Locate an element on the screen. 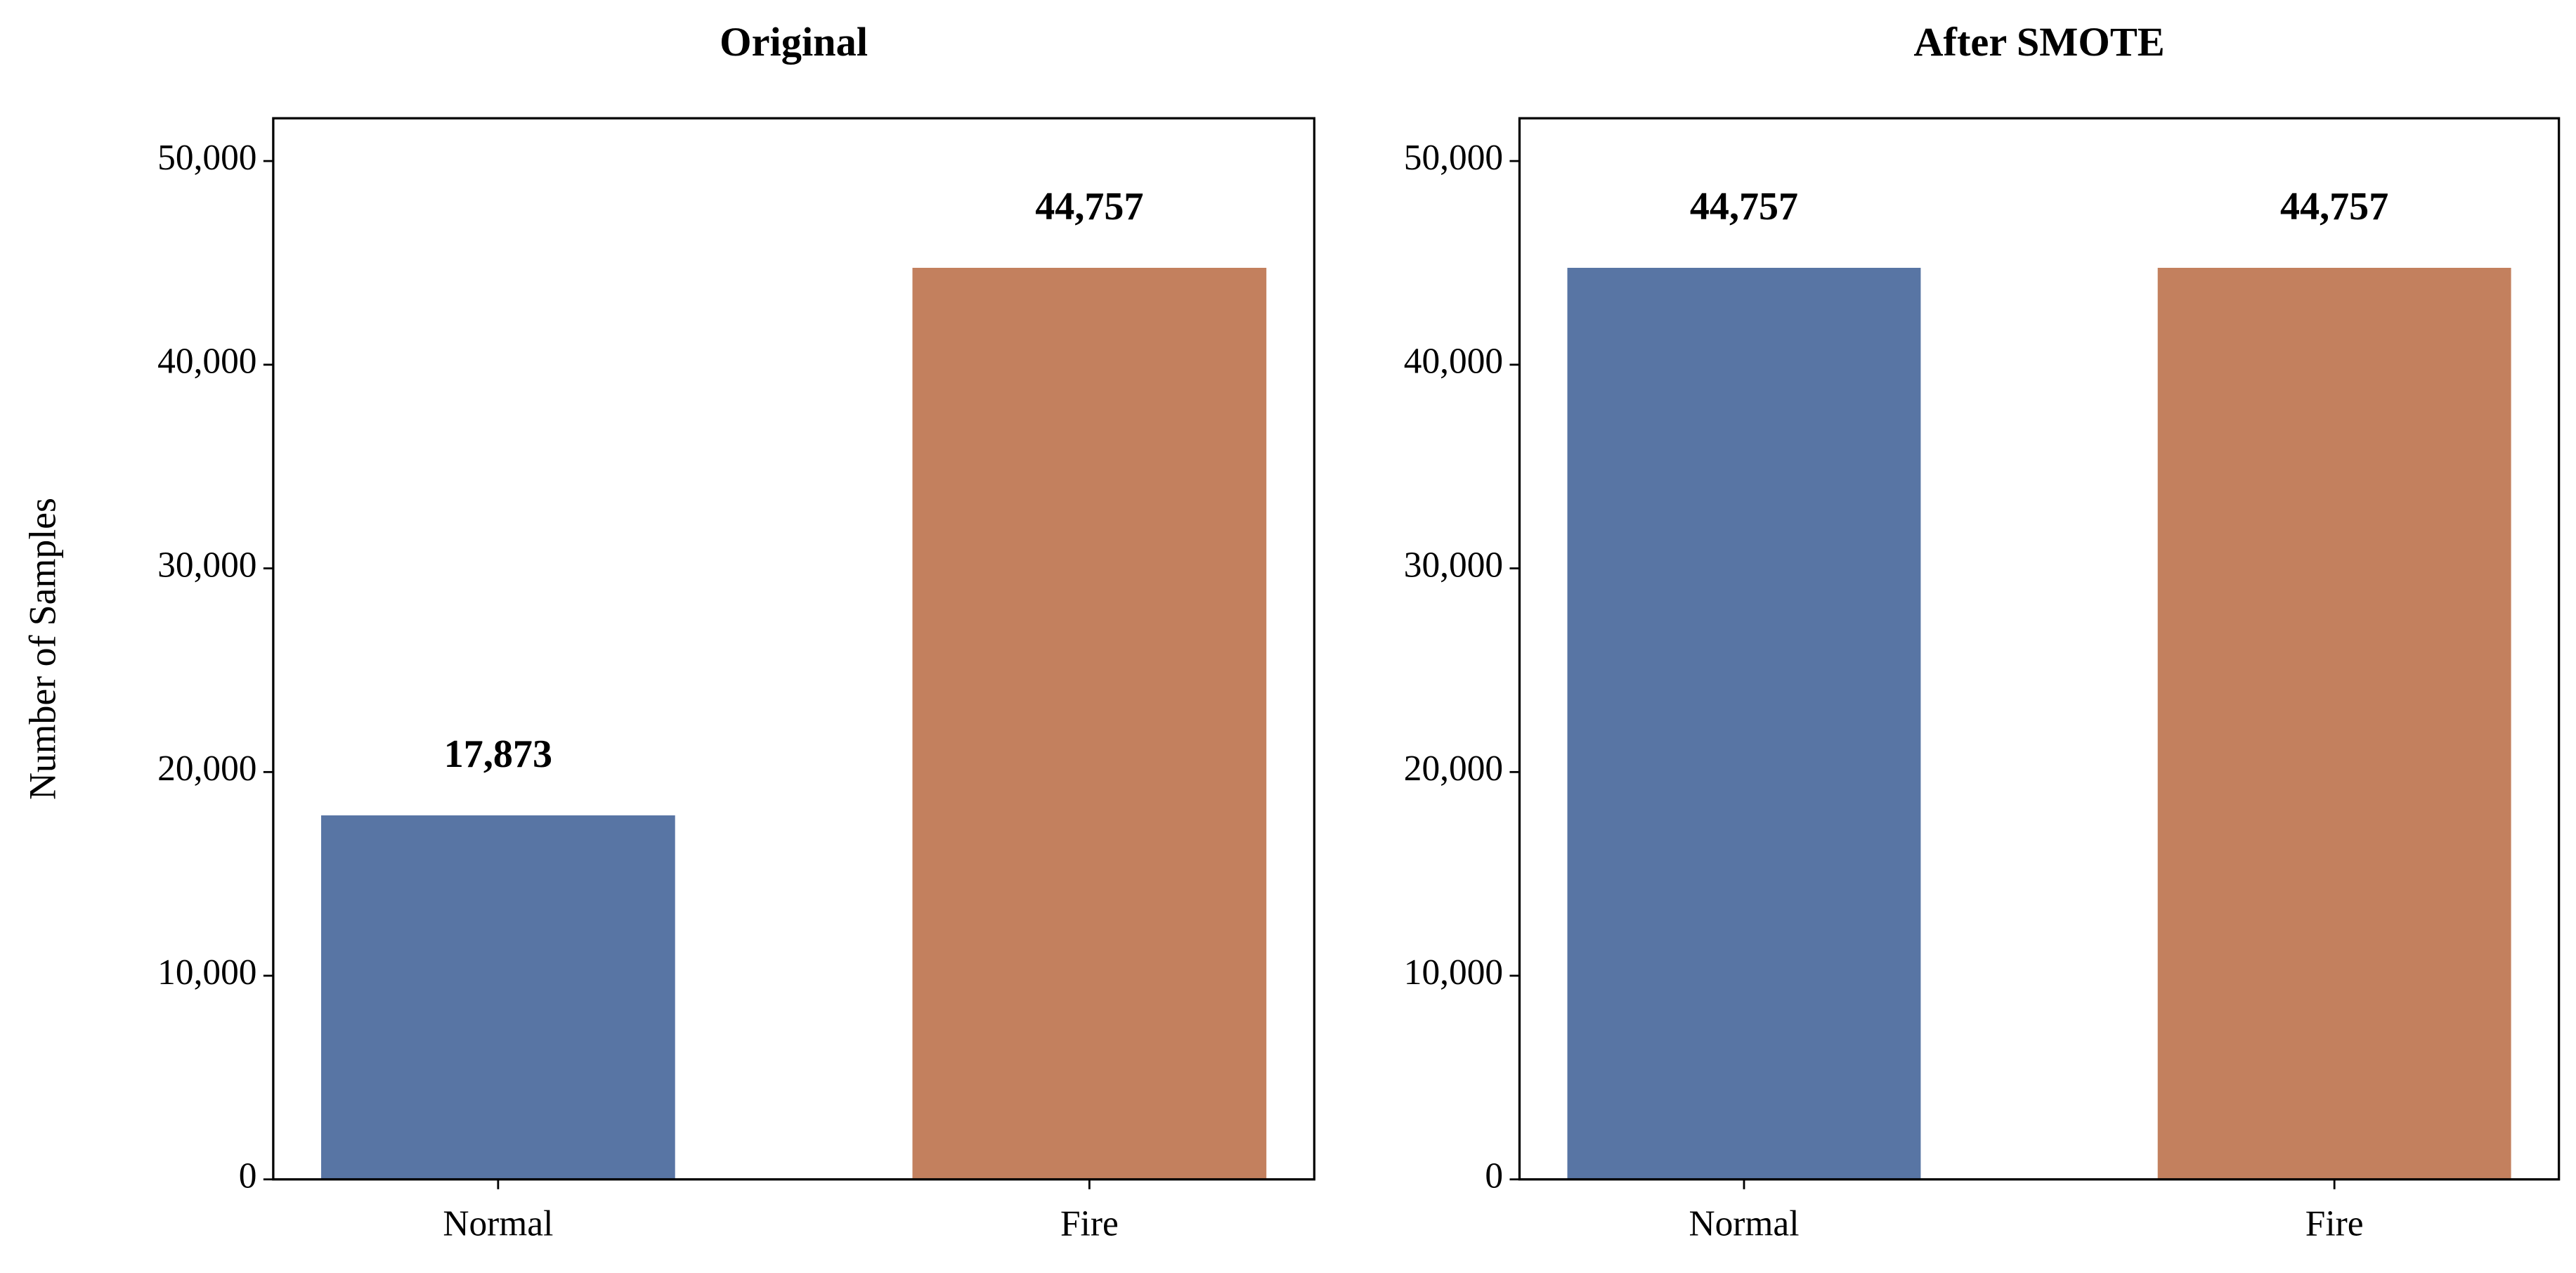 The height and width of the screenshot is (1273, 2576). value-label: 17,873 is located at coordinates (498, 754).